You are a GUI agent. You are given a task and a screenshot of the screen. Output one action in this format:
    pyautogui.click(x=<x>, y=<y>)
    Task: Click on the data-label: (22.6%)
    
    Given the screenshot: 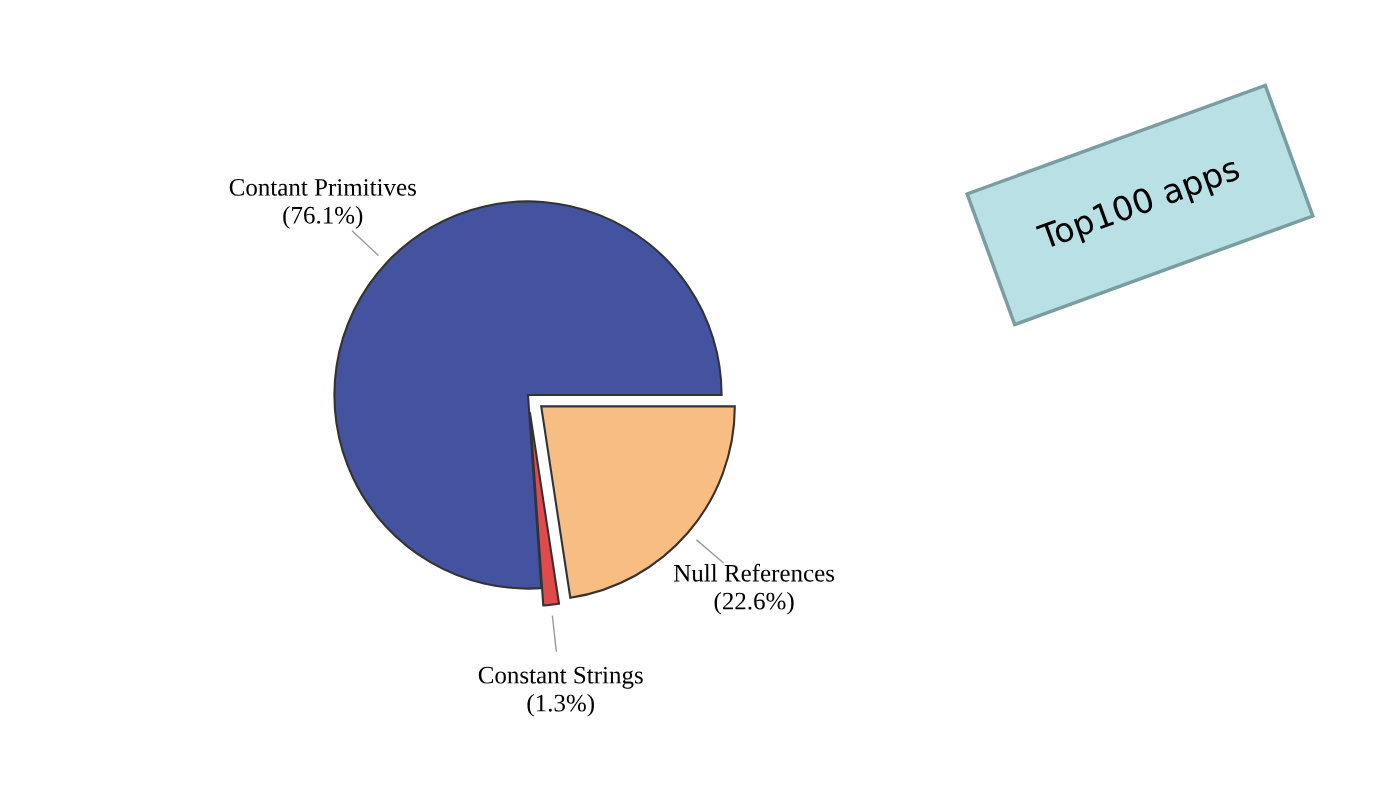 What is the action you would take?
    pyautogui.click(x=754, y=603)
    